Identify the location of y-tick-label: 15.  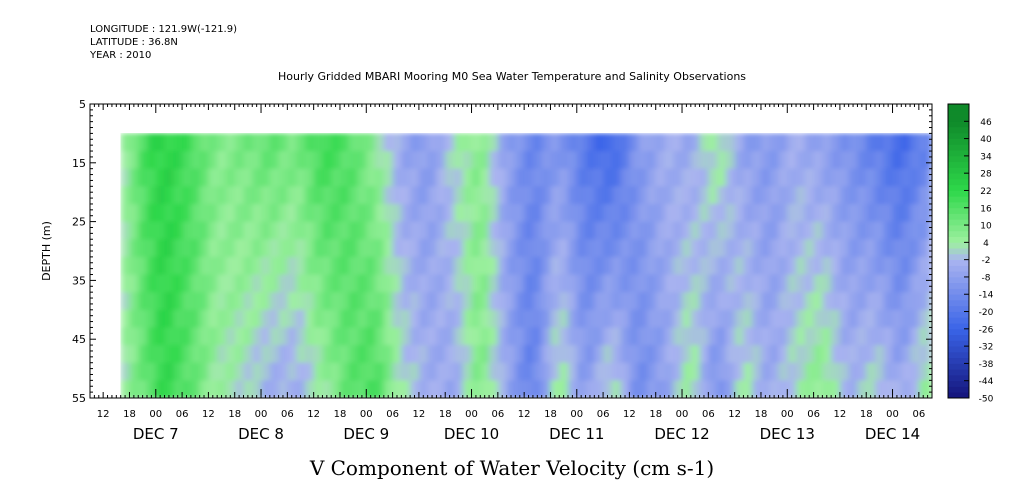
(79, 163).